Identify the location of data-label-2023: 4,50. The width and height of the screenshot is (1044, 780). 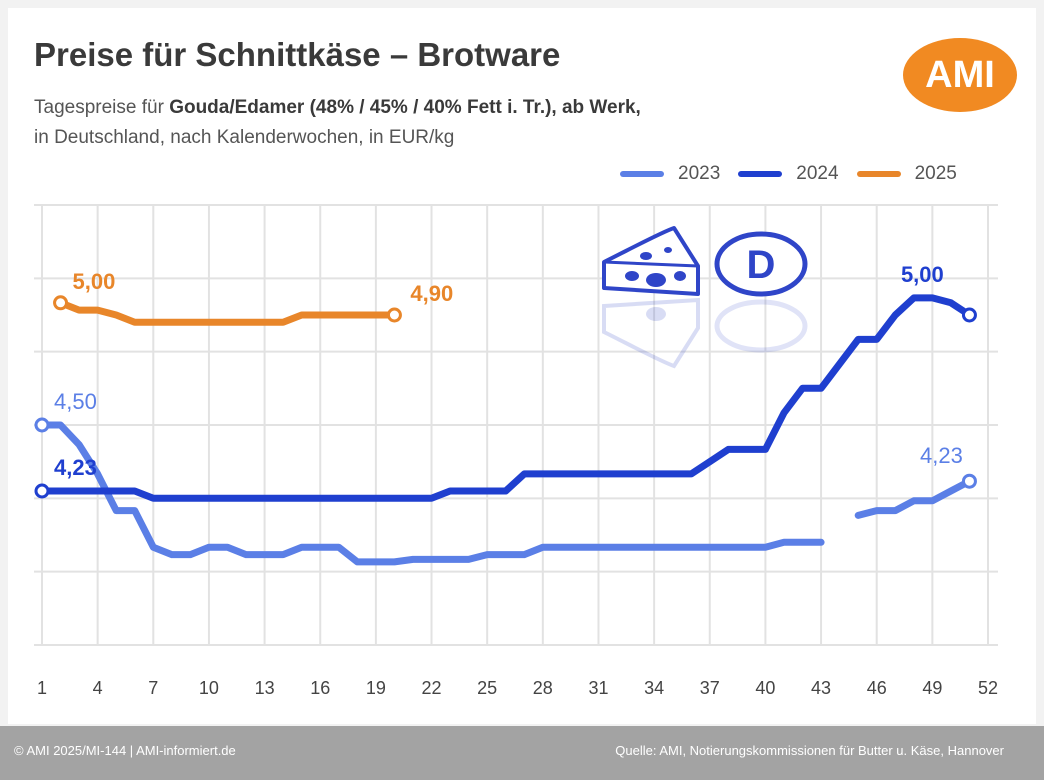
(75, 401).